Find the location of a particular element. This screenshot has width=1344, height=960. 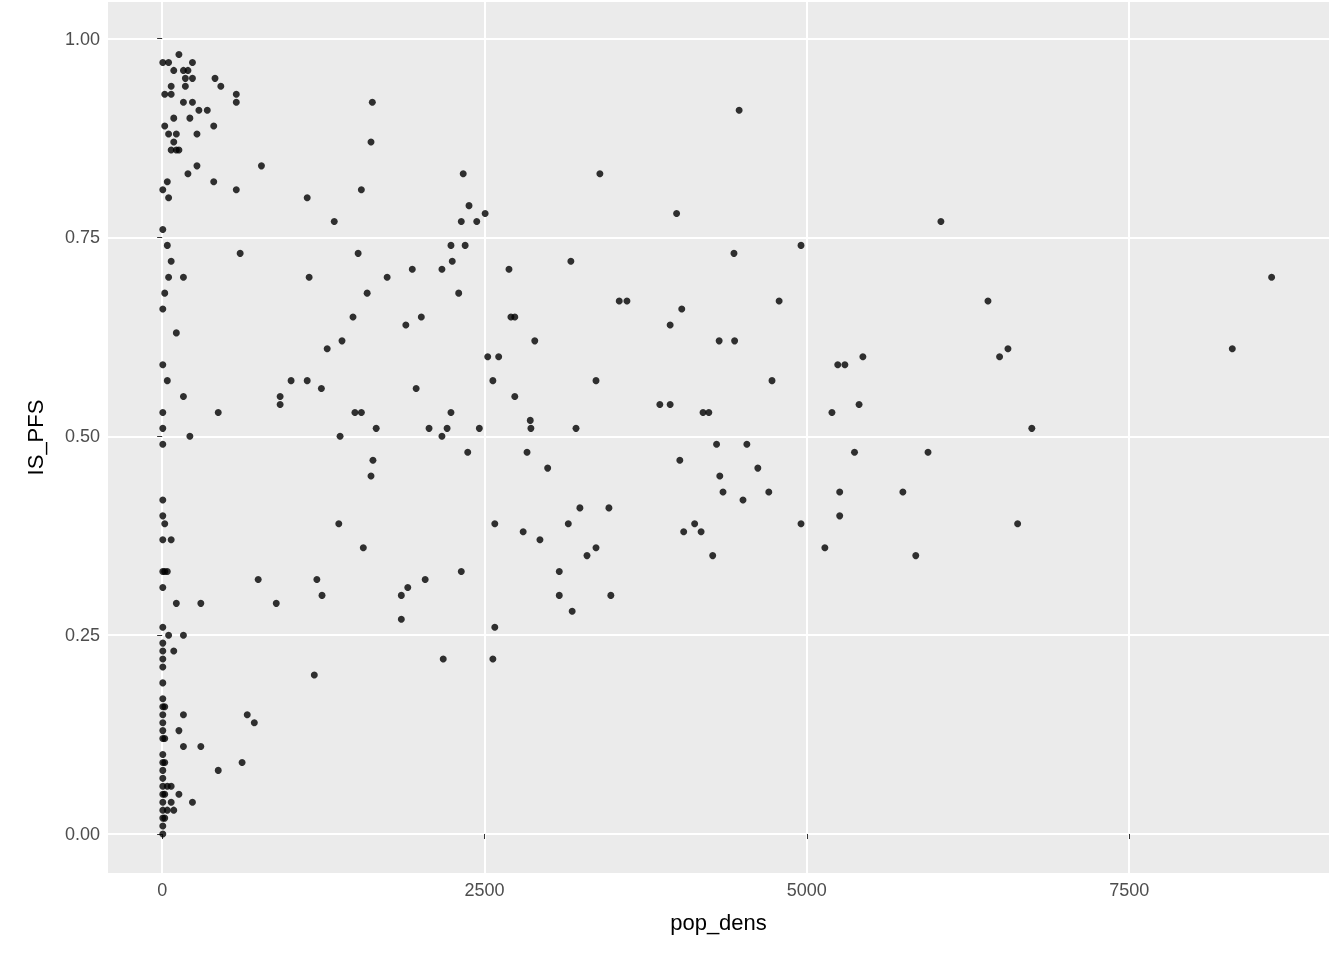

x-tick-label: 2500 is located at coordinates (484, 890).